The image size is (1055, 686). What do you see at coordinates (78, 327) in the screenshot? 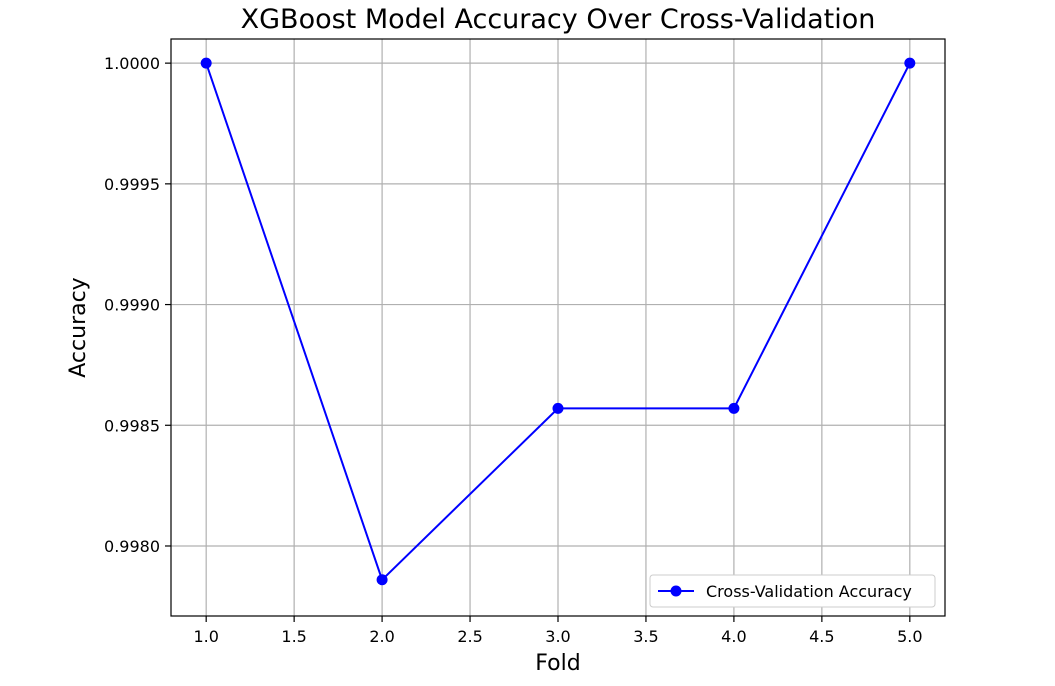
I see `y-axis-title: Accuracy` at bounding box center [78, 327].